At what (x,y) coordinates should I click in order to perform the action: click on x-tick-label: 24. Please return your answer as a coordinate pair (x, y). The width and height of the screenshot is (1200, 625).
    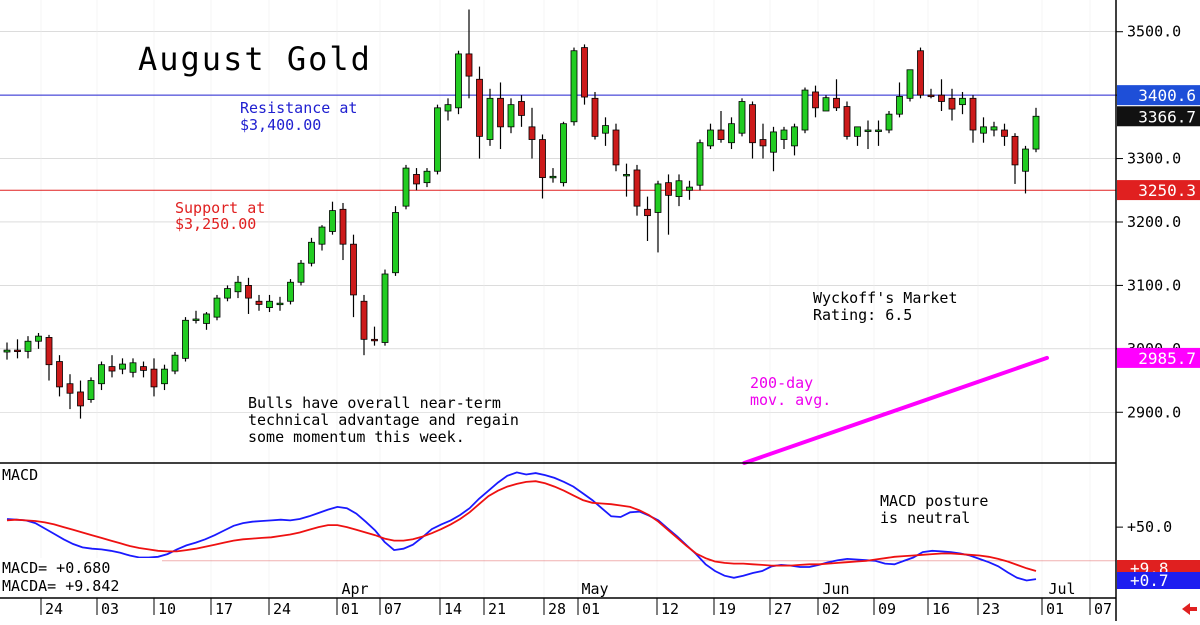
    Looking at the image, I should click on (282, 609).